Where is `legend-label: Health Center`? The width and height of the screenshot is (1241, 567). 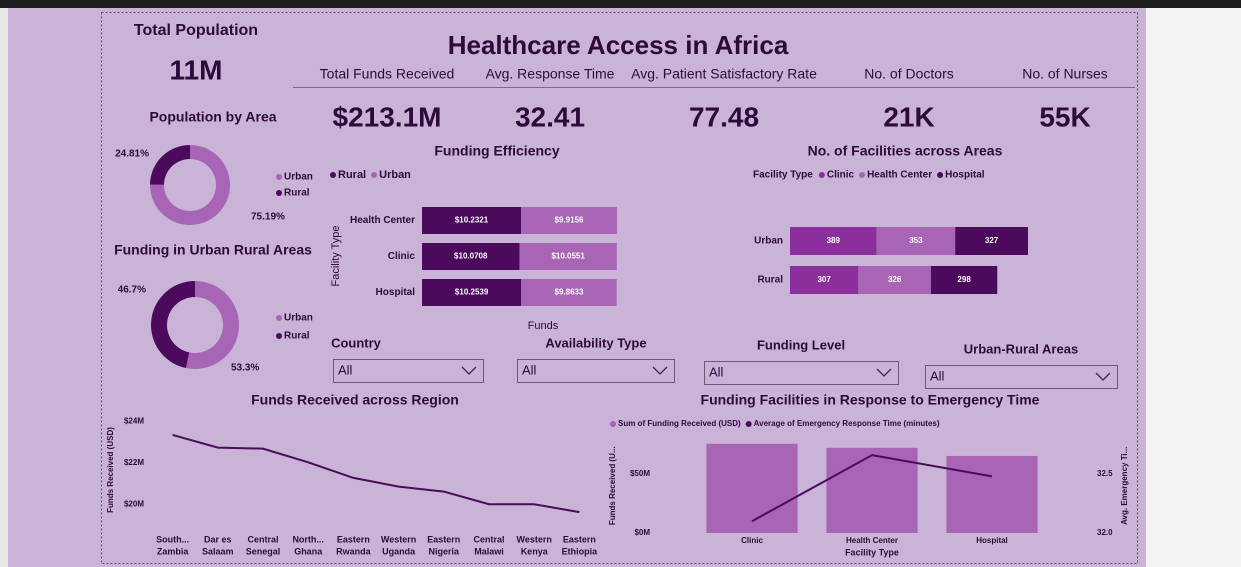 legend-label: Health Center is located at coordinates (899, 175).